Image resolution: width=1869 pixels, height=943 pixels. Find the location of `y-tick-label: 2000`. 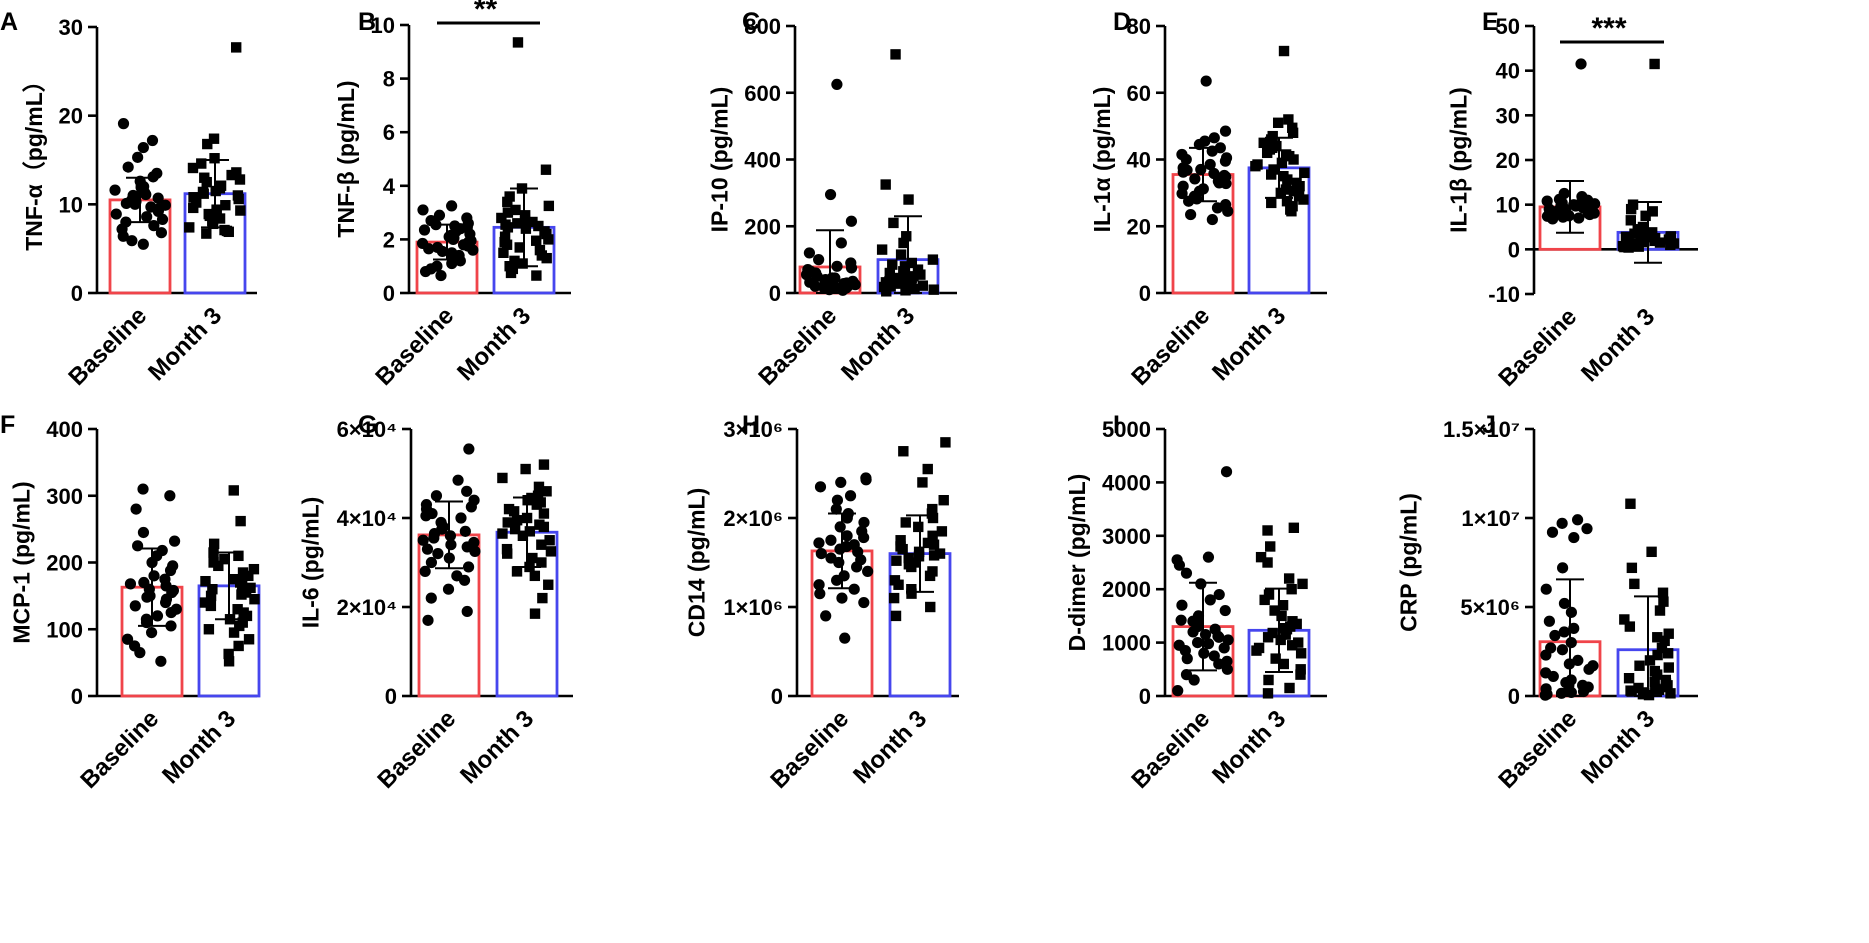

y-tick-label: 2000 is located at coordinates (1126, 589).